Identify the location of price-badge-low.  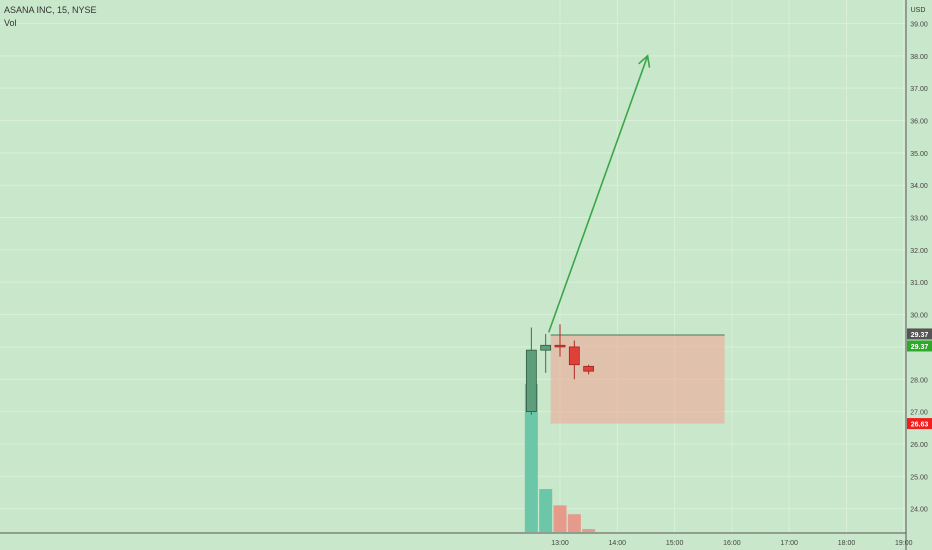
(919, 424).